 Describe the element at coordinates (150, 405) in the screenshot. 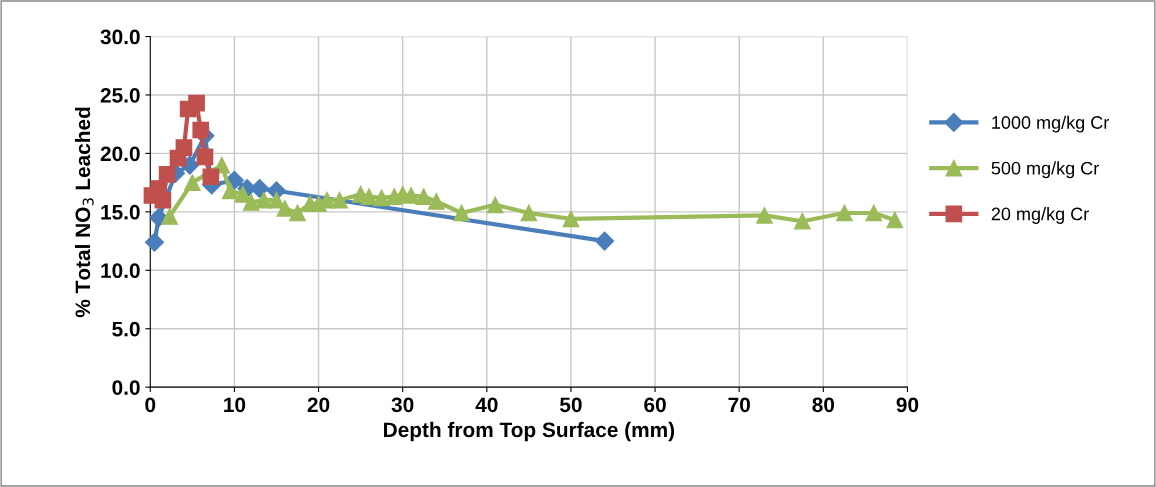

I see `x-tick-label: 0` at that location.